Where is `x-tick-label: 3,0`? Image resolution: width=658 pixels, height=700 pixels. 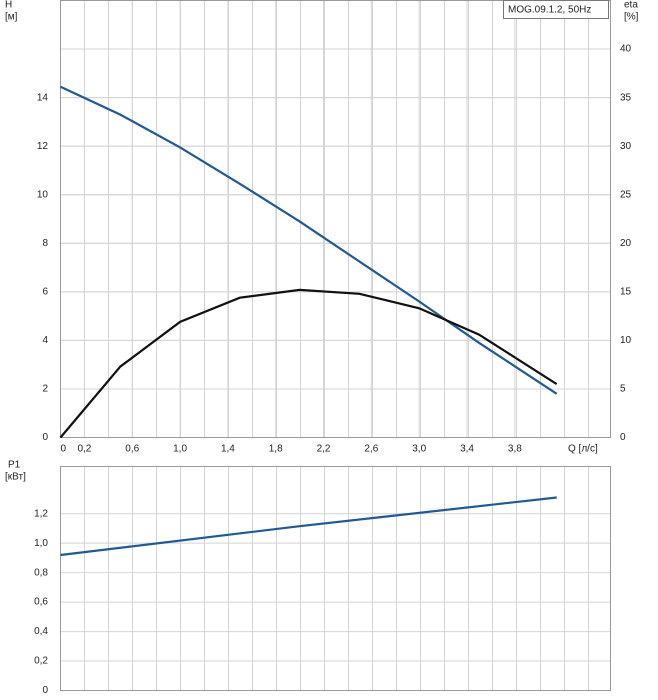 x-tick-label: 3,0 is located at coordinates (419, 449).